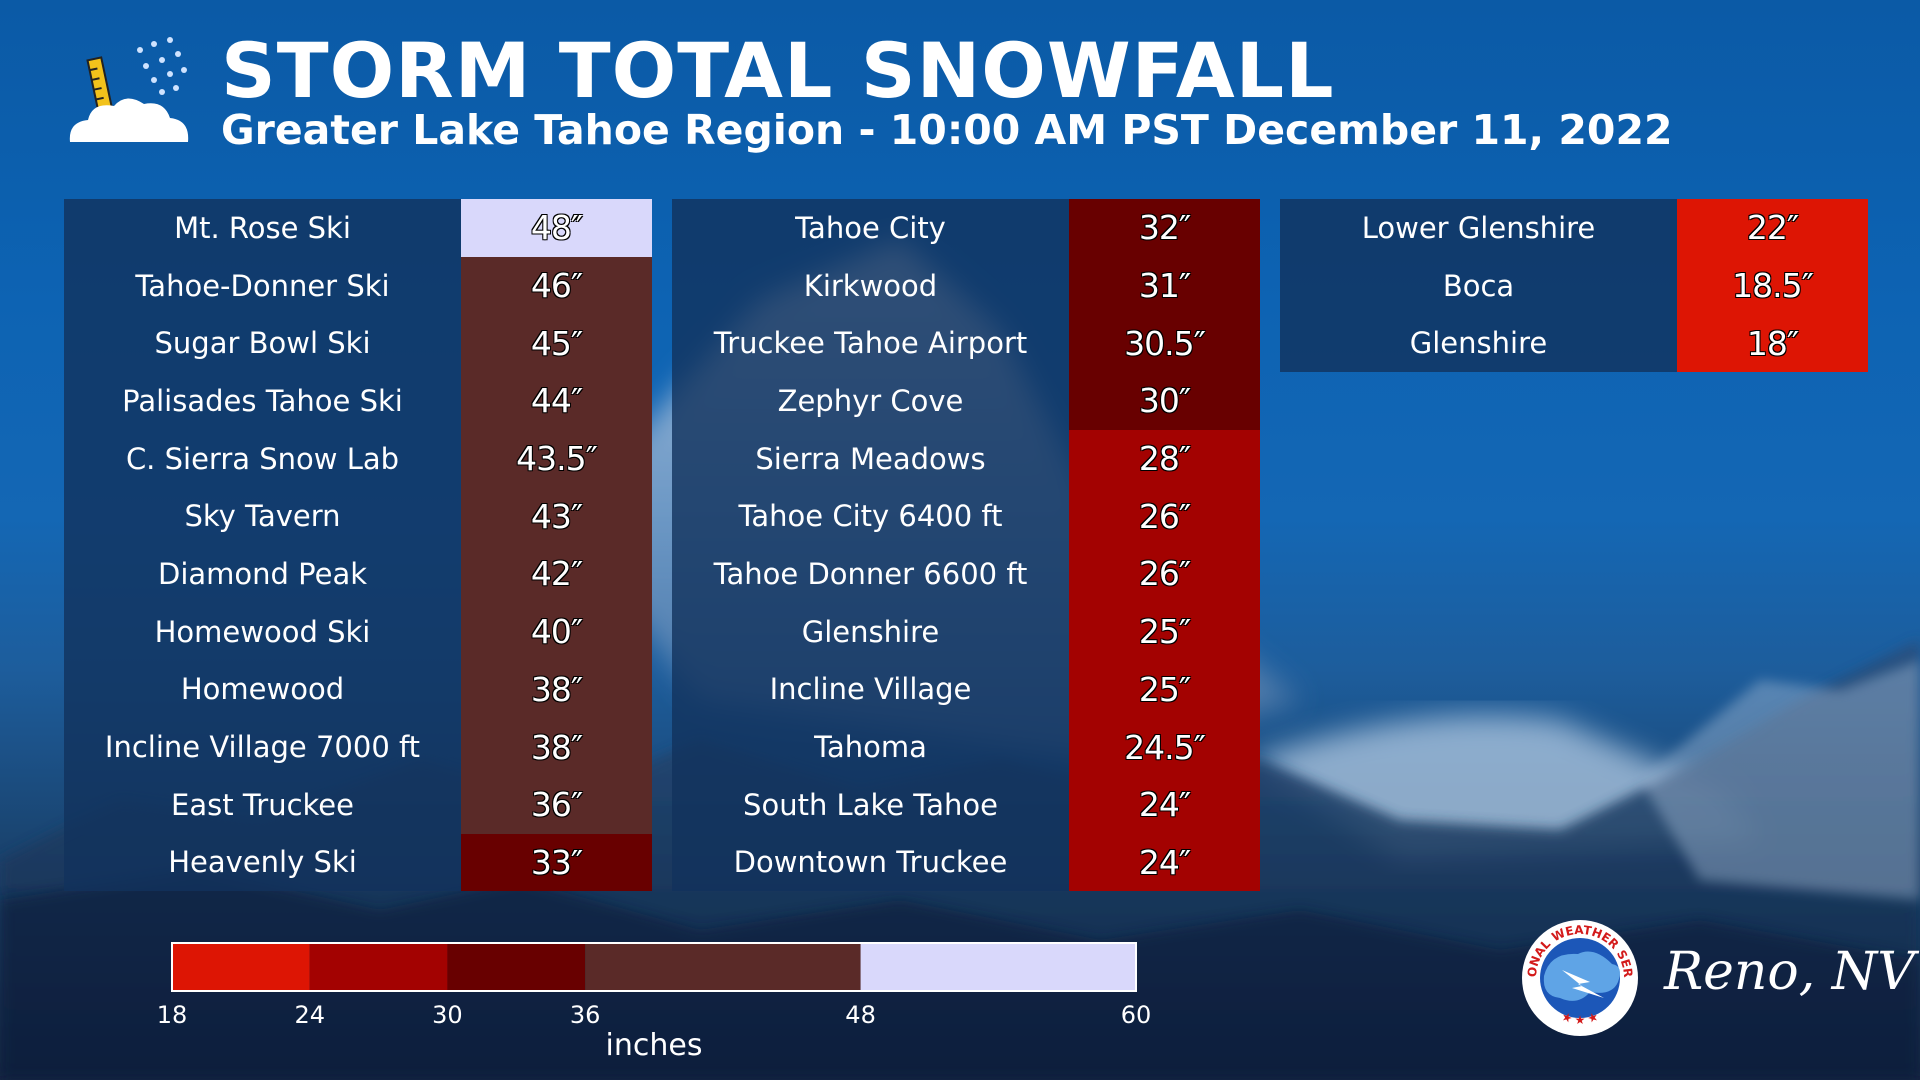 The height and width of the screenshot is (1080, 1920). I want to click on table-row: Tahoe Donner 6600 ft 26″, so click(966, 574).